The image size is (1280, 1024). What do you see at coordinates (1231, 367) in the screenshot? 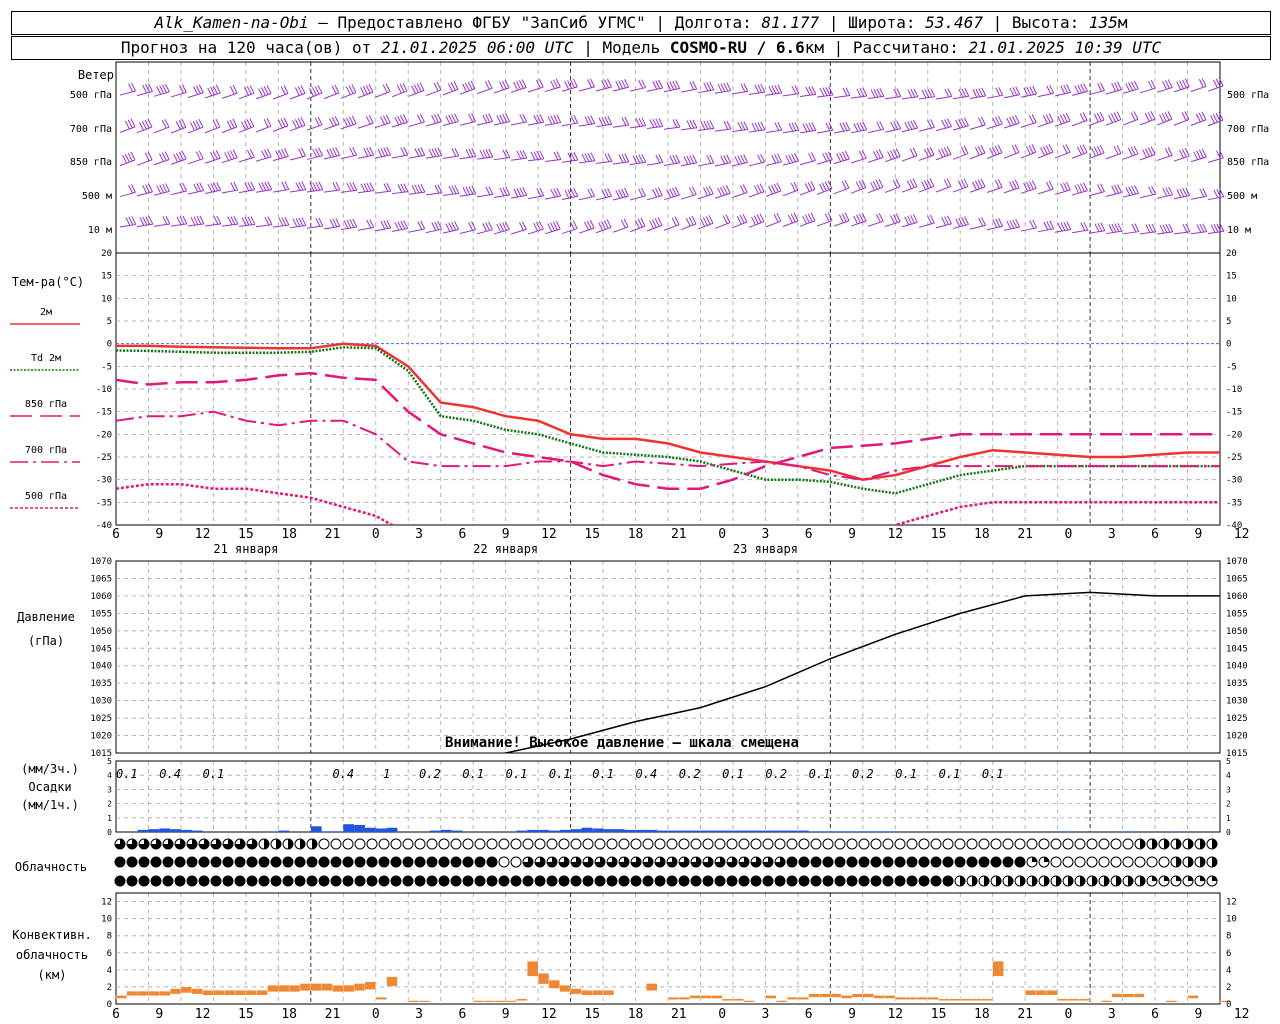
I see `temp-tick-right: -5` at bounding box center [1231, 367].